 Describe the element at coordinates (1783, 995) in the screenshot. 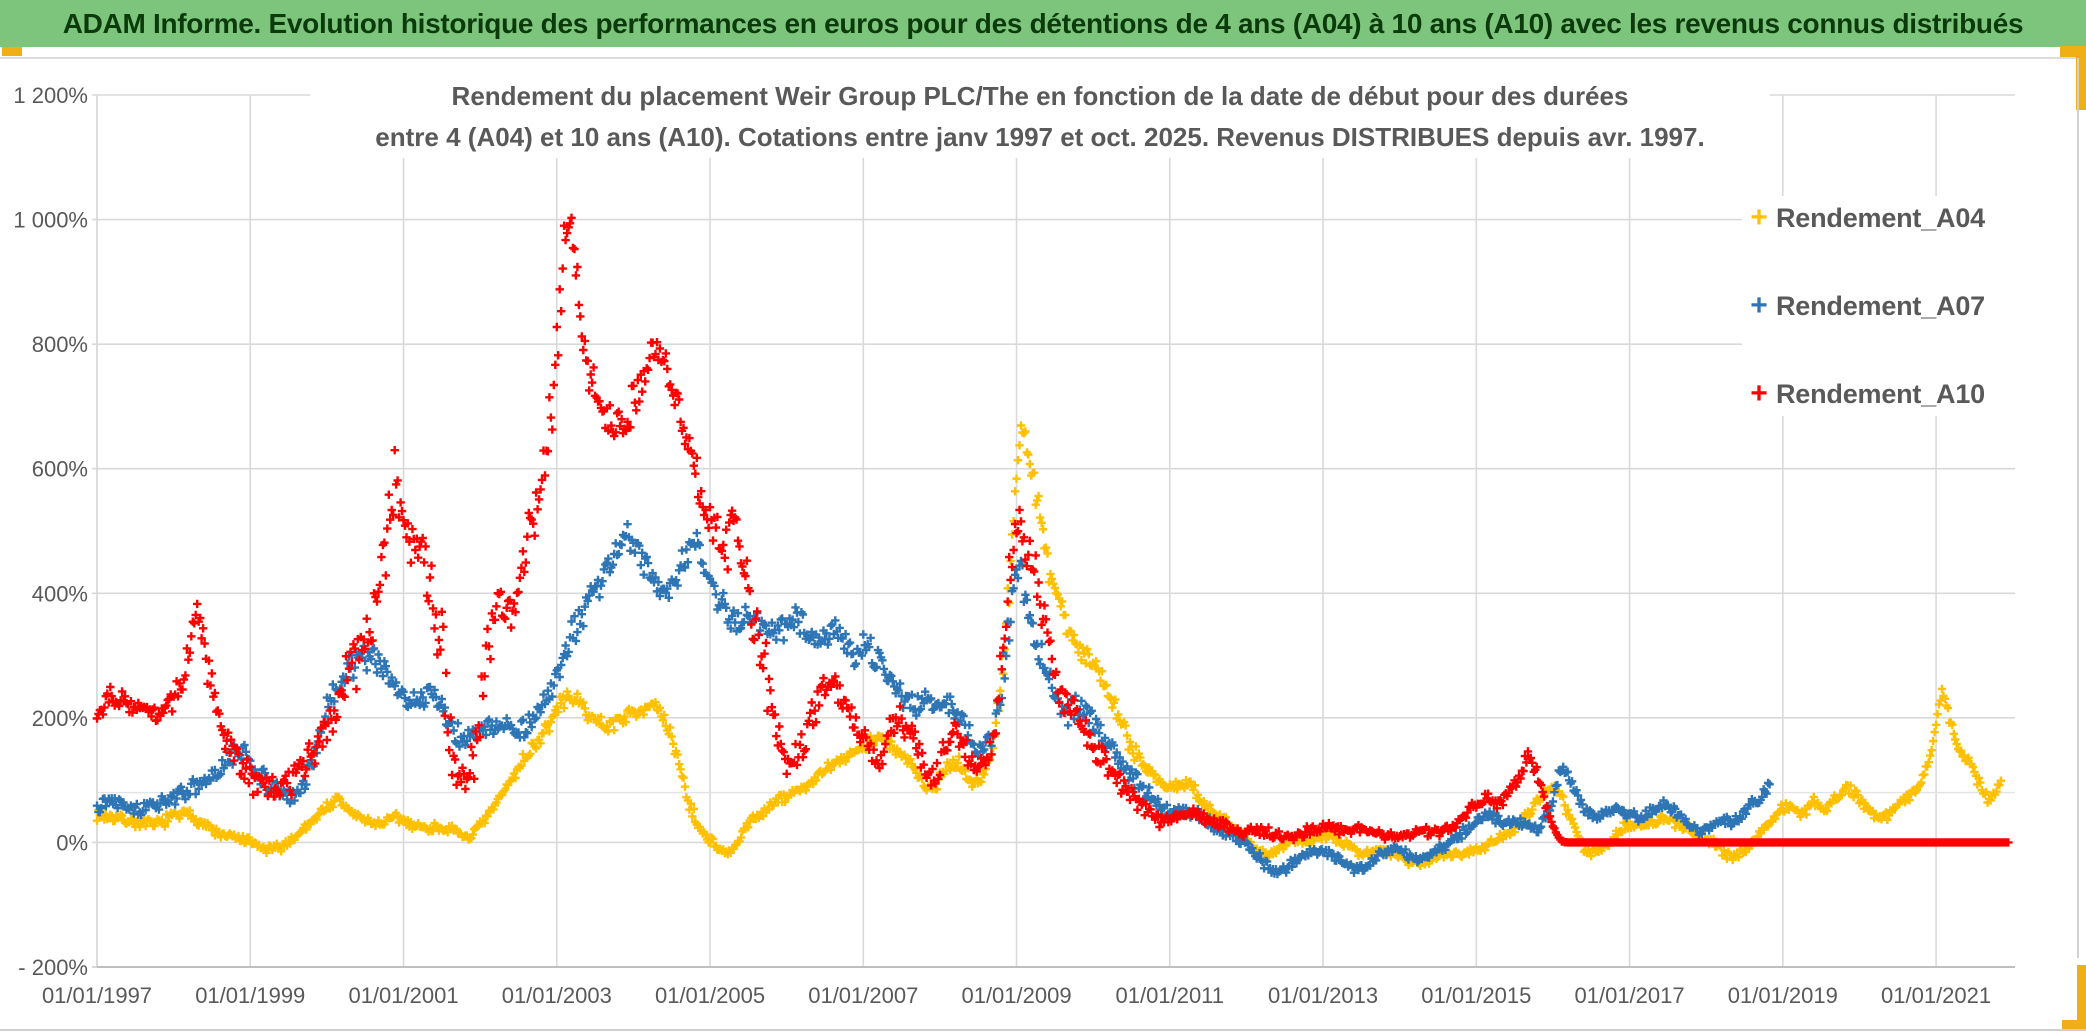

I see `x-axis-tick-label-2019: 01/01/2019` at that location.